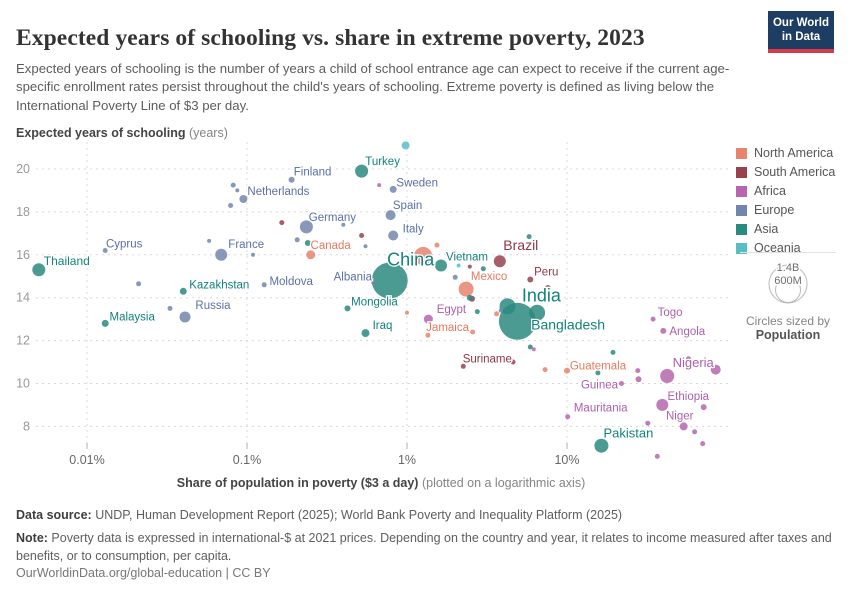 This screenshot has height=600, width=850. Describe the element at coordinates (791, 248) in the screenshot. I see `legend-item-oceania: Oceania` at that location.